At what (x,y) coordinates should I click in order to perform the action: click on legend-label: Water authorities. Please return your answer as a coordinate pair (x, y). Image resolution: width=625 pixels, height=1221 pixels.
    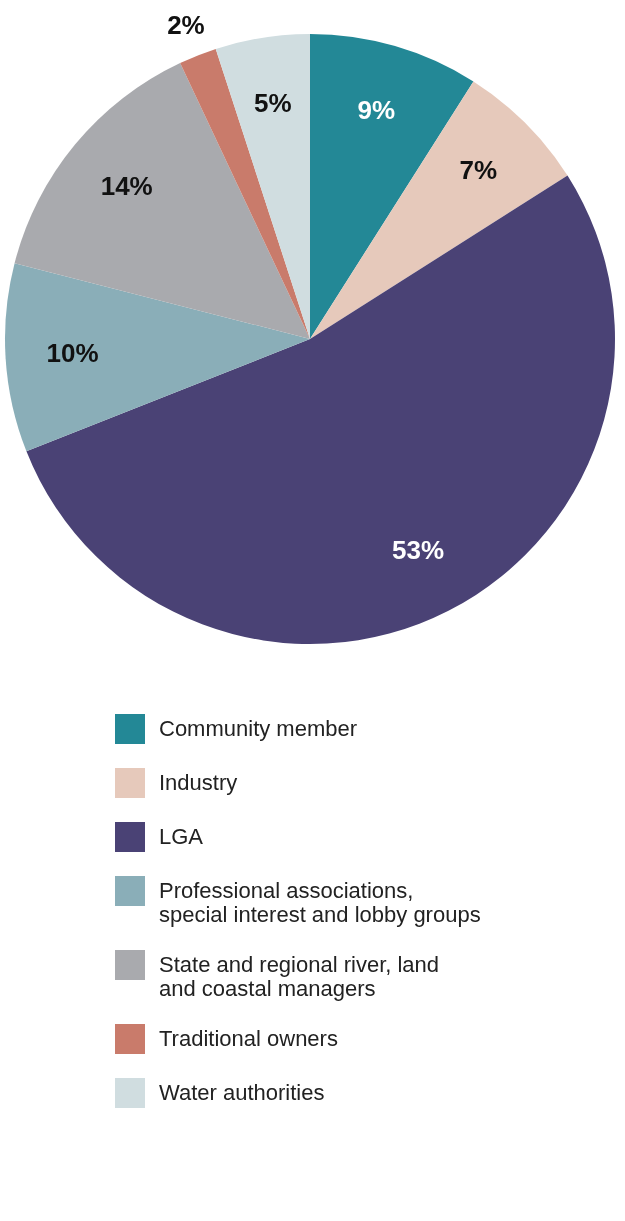
    Looking at the image, I should click on (242, 1092).